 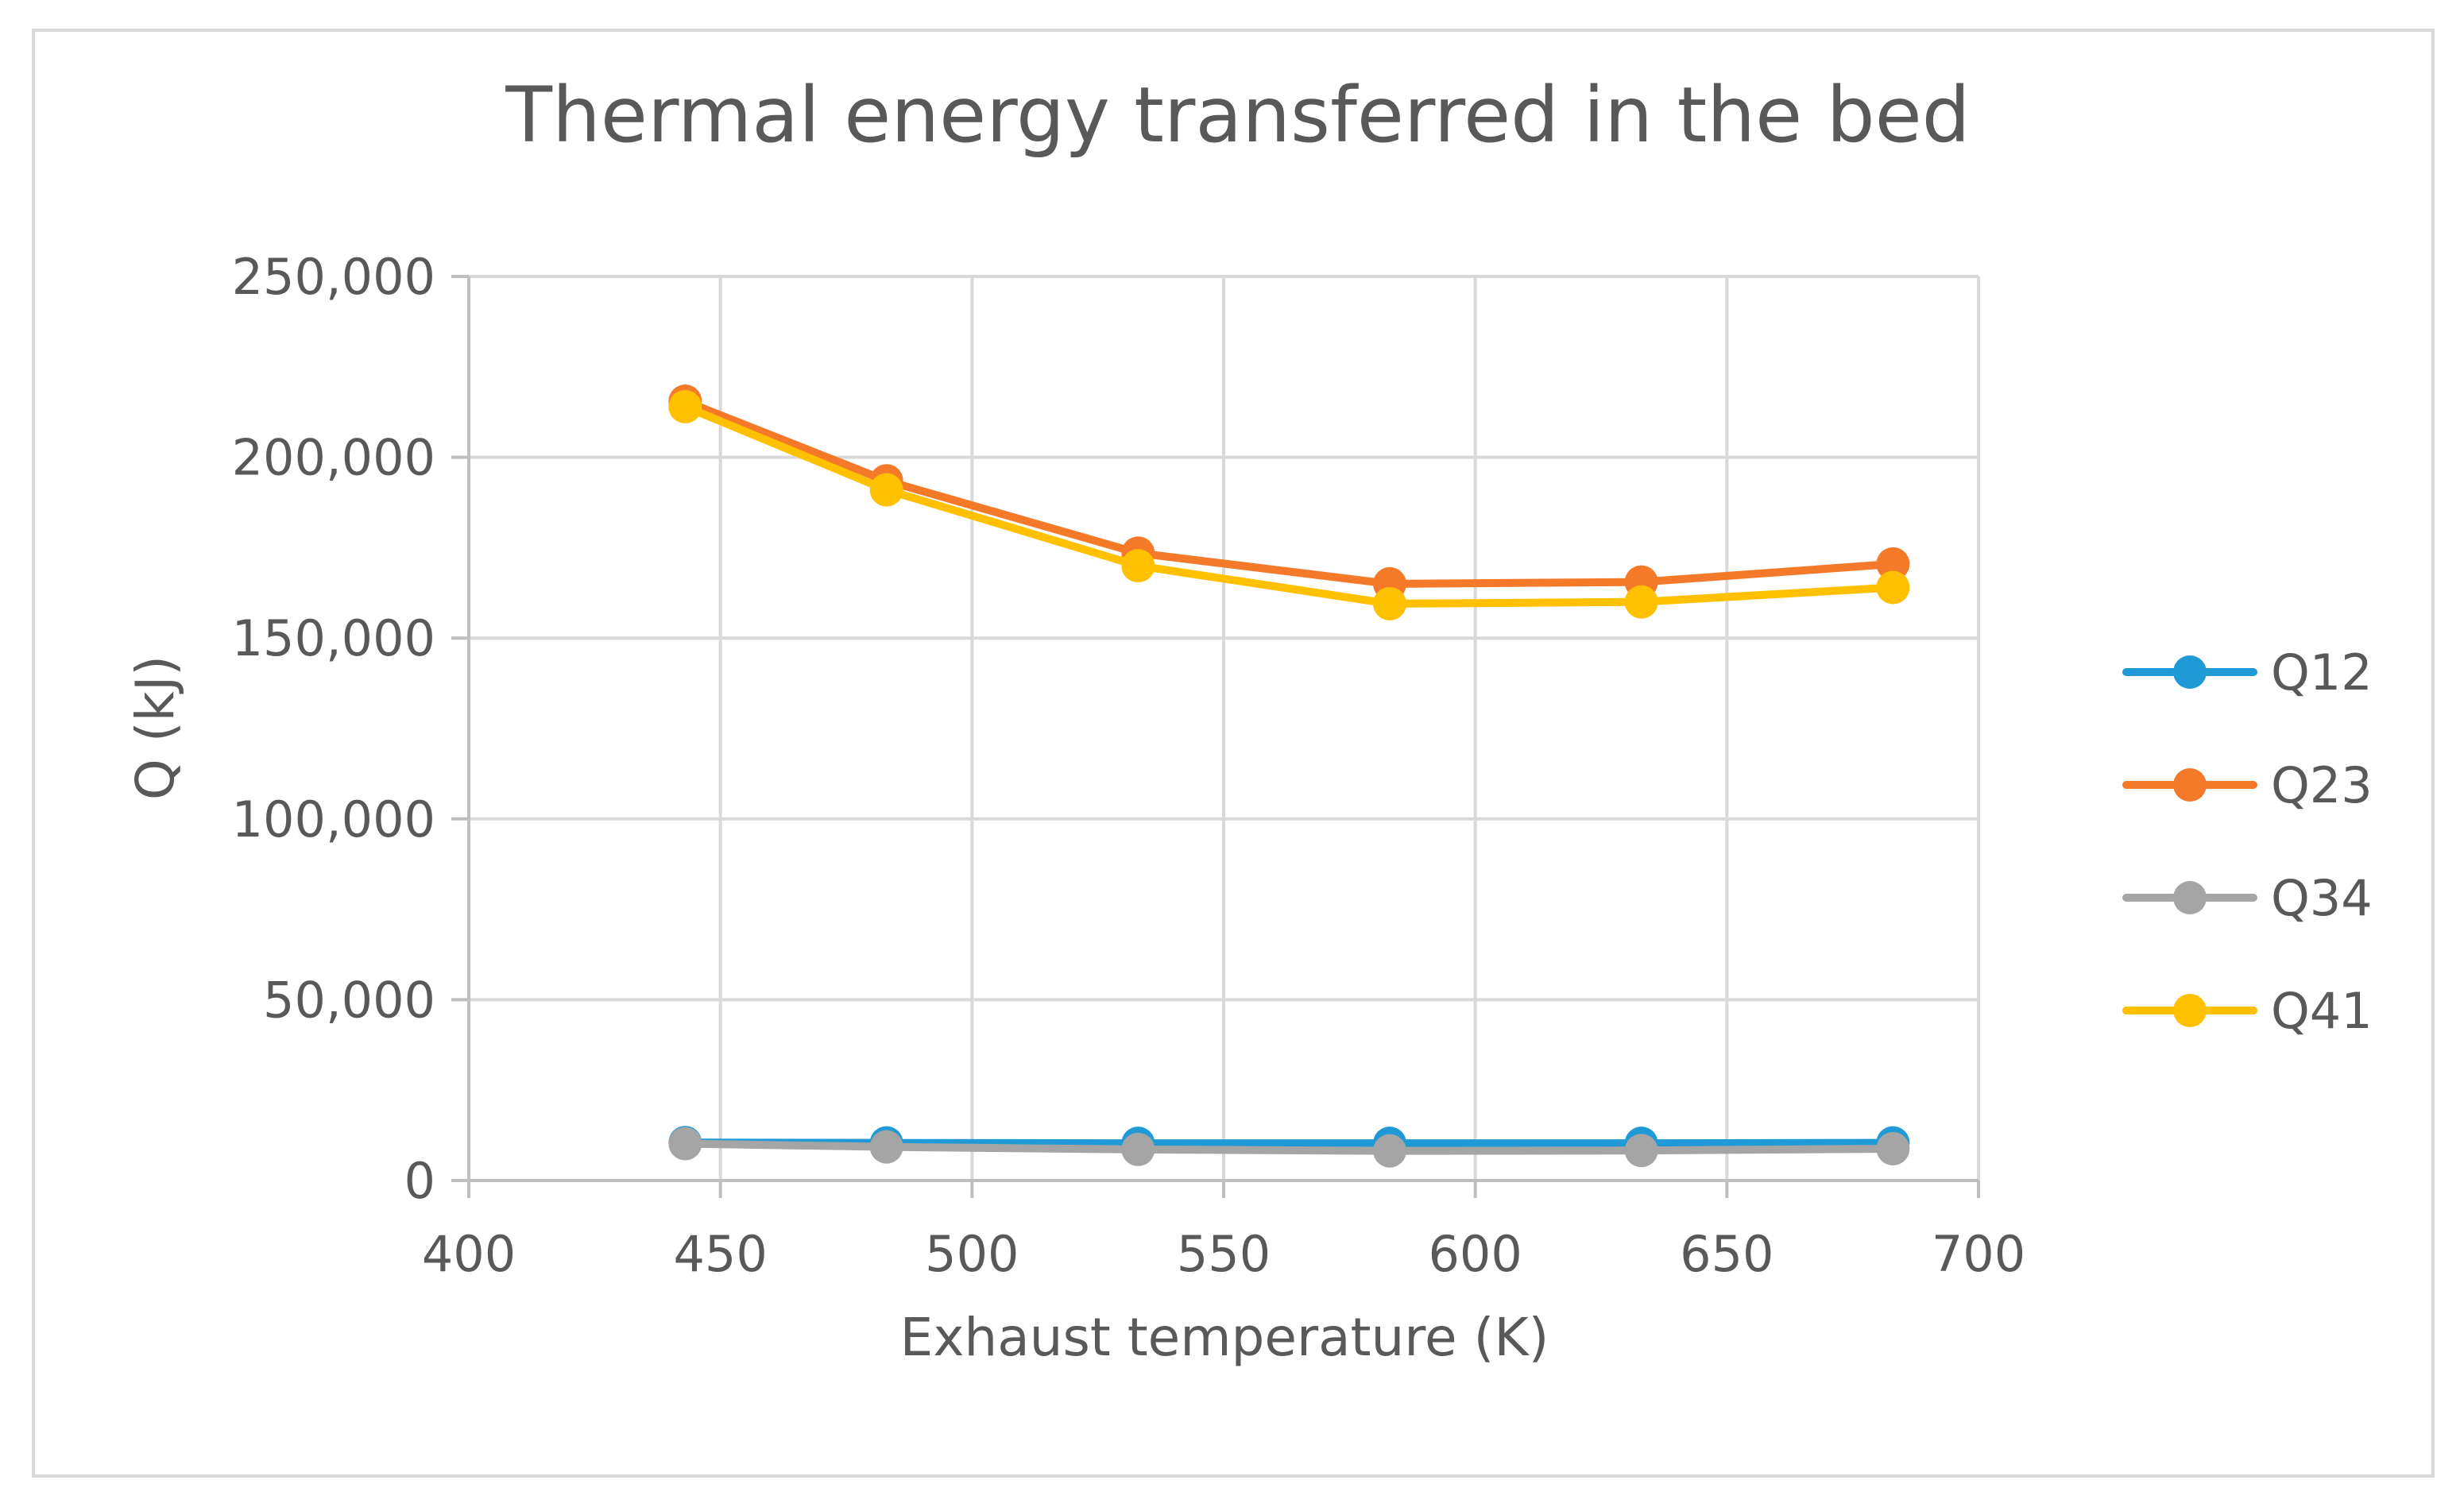 I want to click on x-tick-label: 600, so click(x=1475, y=1254).